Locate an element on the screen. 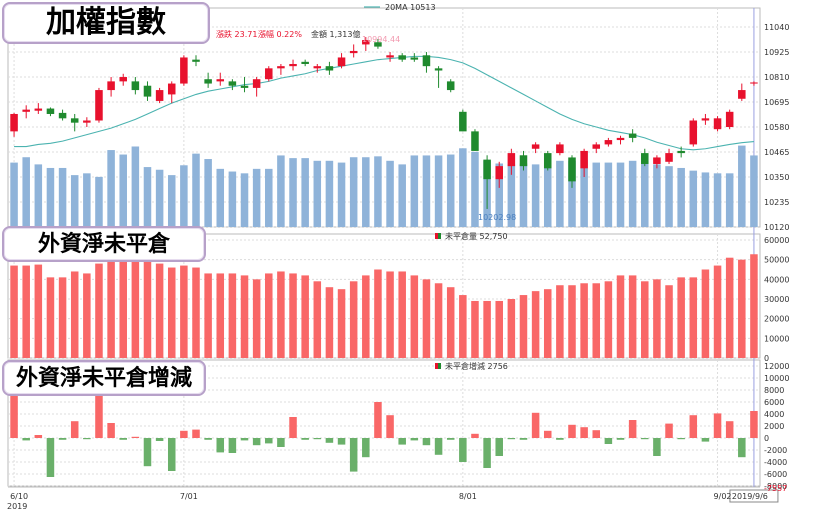 The height and width of the screenshot is (511, 820). chg-legend-label: 未平倉增減 2756 is located at coordinates (476, 366).